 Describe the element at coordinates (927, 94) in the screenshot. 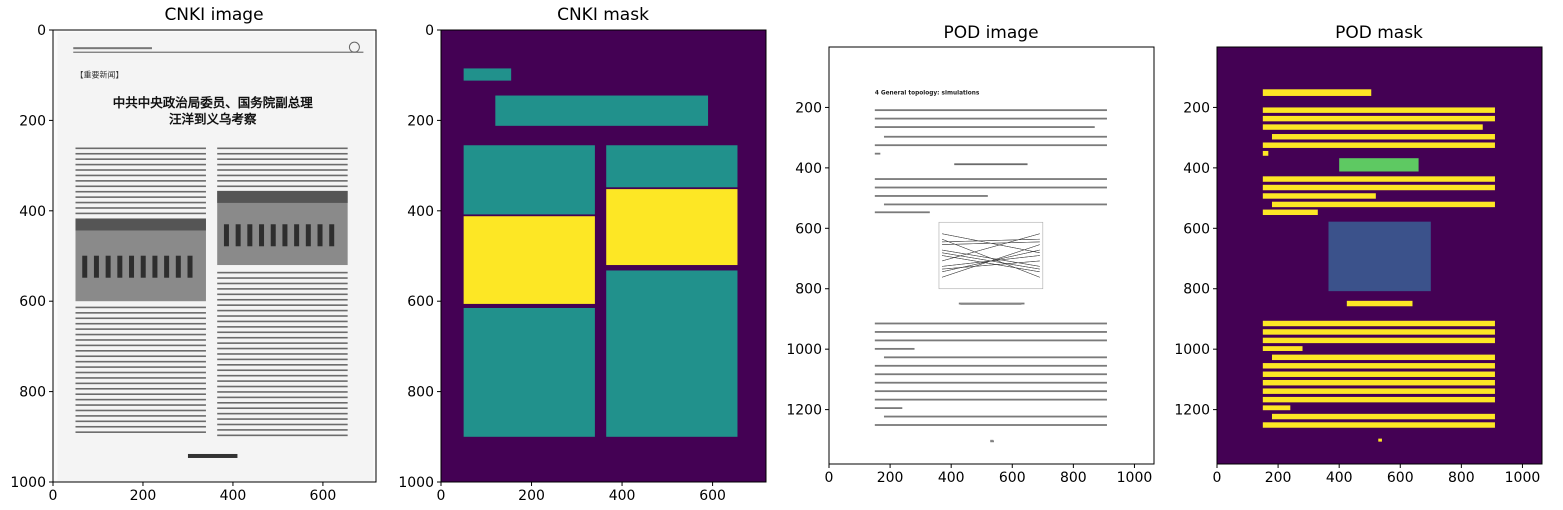

I see `pod-section-heading: 4 General topology: simulations` at that location.